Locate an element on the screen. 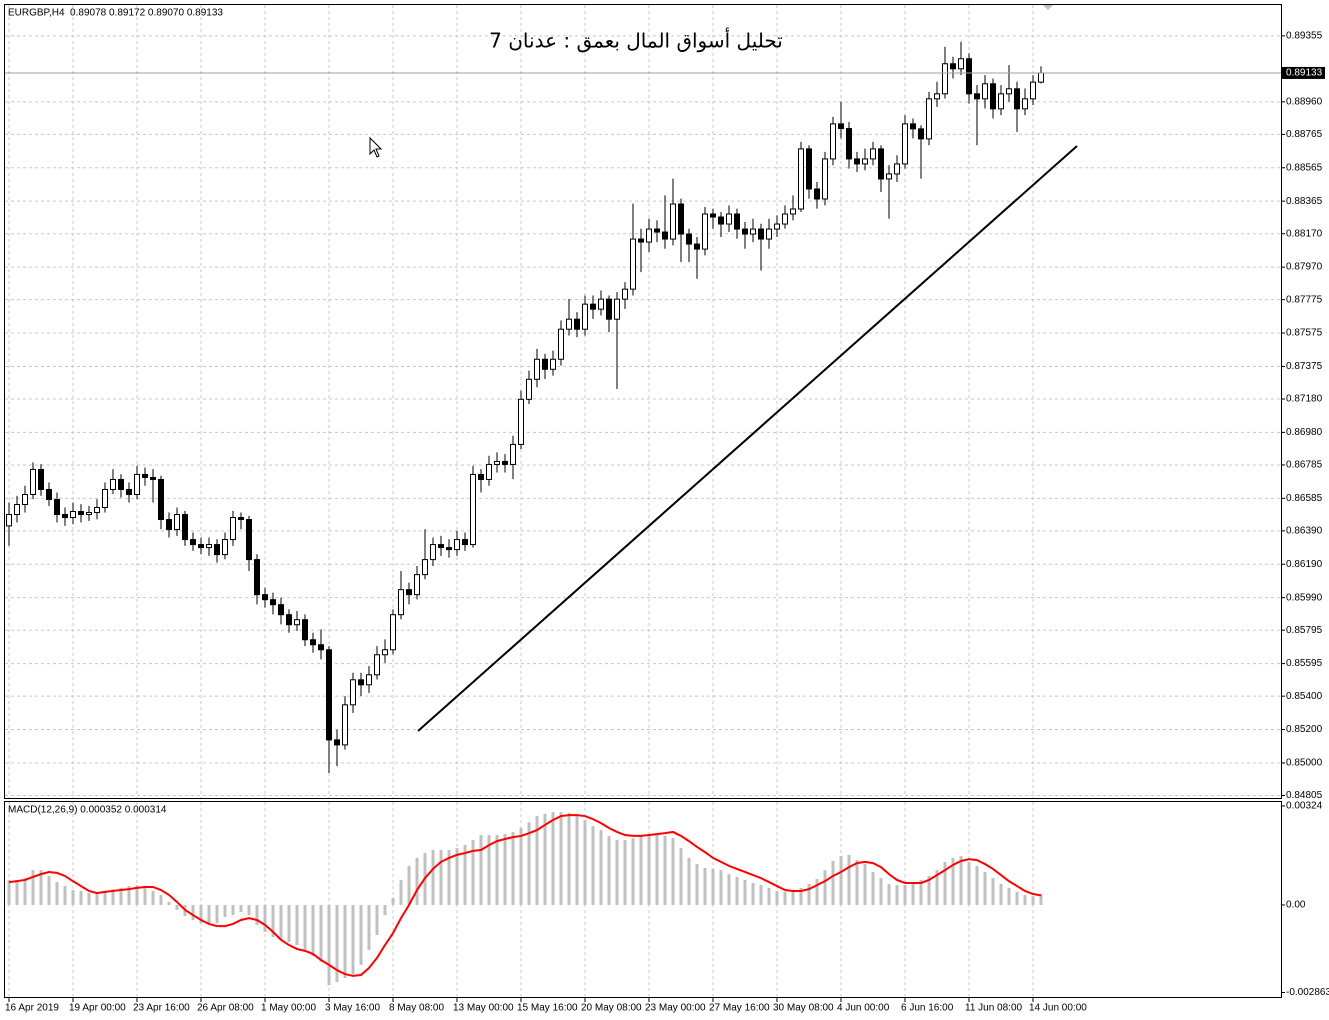 This screenshot has width=1329, height=1020. shift-marker is located at coordinates (1048, 7).